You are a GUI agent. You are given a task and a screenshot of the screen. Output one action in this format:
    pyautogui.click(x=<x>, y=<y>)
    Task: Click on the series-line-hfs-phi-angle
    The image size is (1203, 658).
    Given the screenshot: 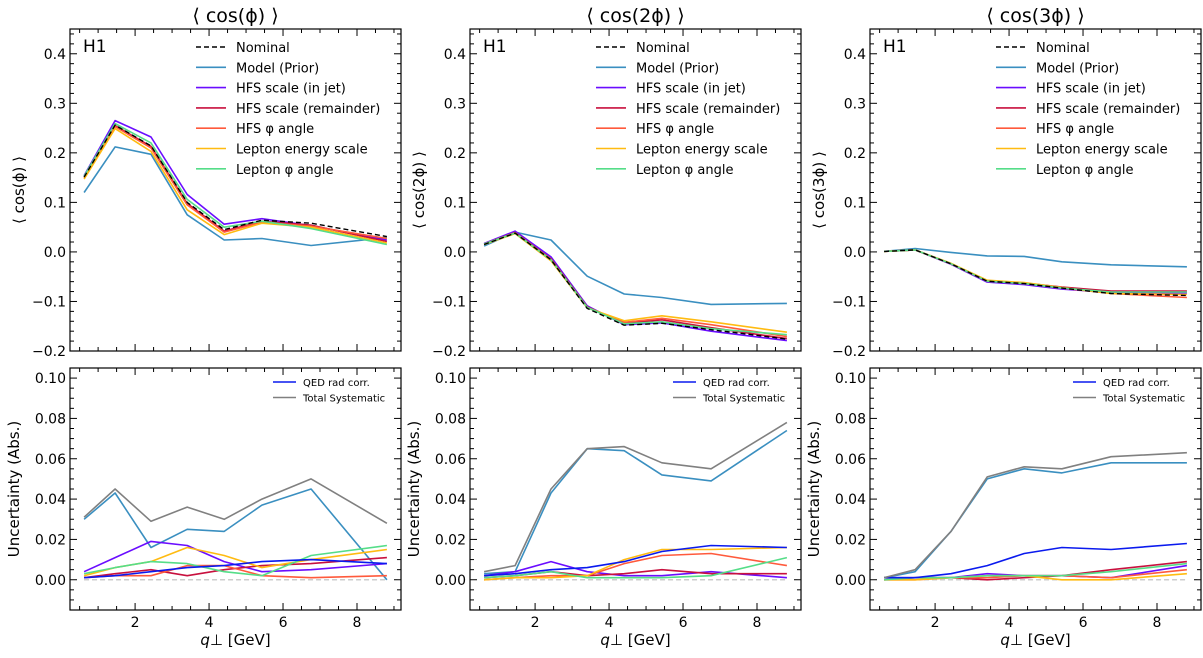 What is the action you would take?
    pyautogui.click(x=235, y=182)
    